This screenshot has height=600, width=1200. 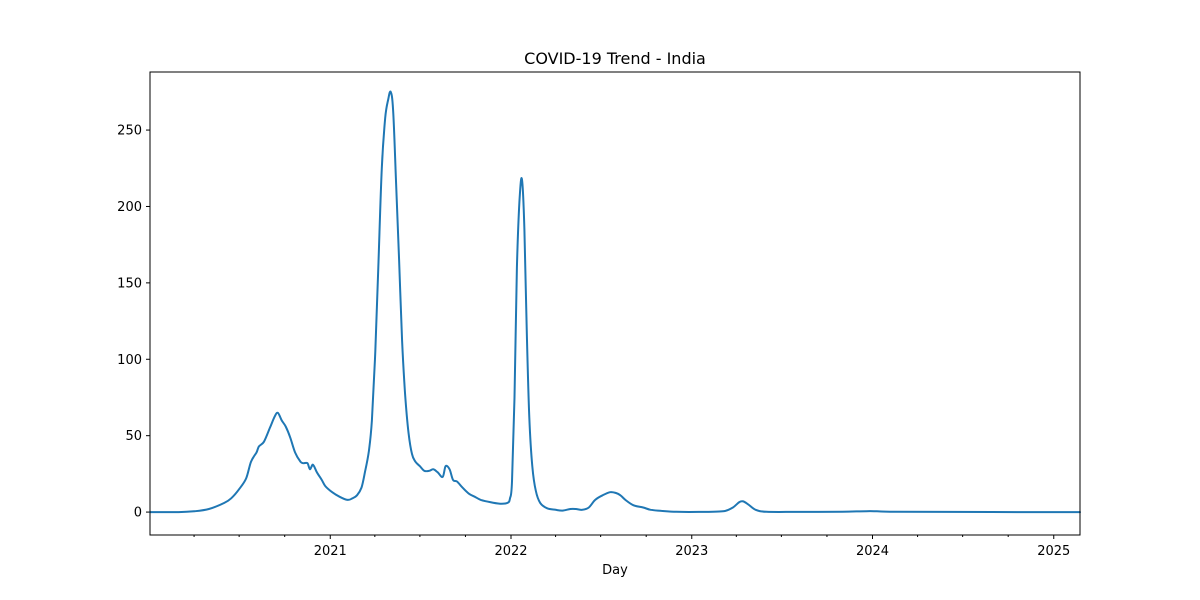 What do you see at coordinates (129, 360) in the screenshot?
I see `y-tick-label: 100` at bounding box center [129, 360].